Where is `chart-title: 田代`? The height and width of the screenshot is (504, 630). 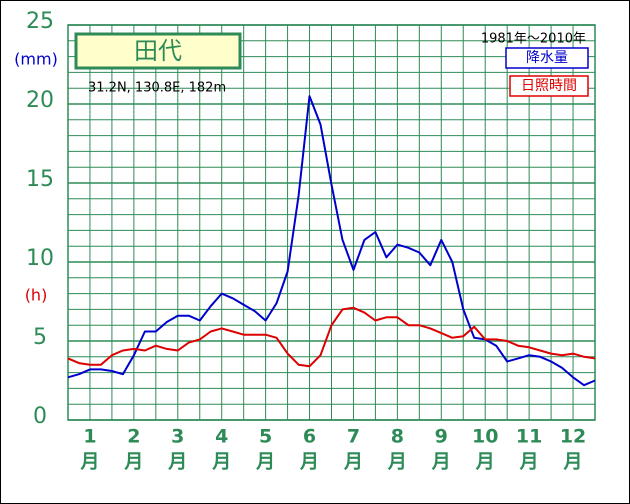
chart-title: 田代 is located at coordinates (158, 51).